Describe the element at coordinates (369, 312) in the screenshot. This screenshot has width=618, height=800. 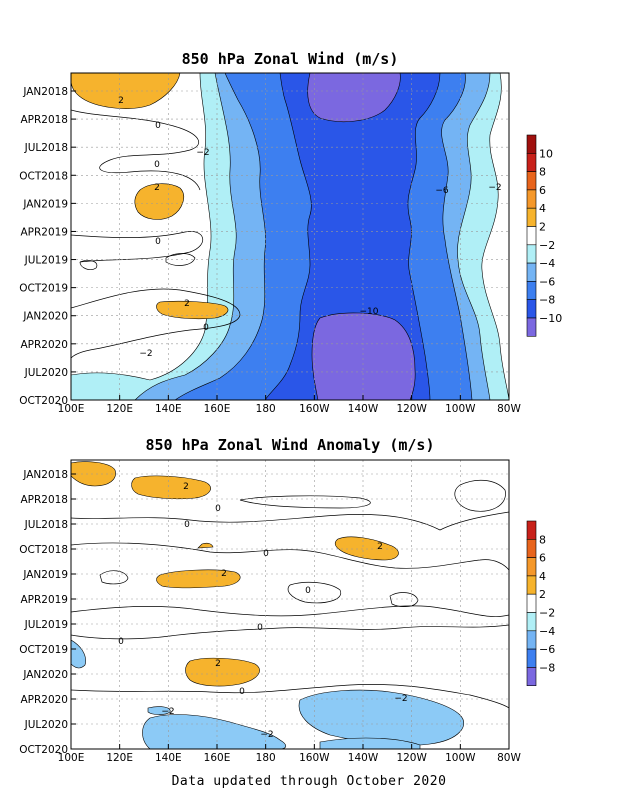
I see `top-contour-label: −10` at that location.